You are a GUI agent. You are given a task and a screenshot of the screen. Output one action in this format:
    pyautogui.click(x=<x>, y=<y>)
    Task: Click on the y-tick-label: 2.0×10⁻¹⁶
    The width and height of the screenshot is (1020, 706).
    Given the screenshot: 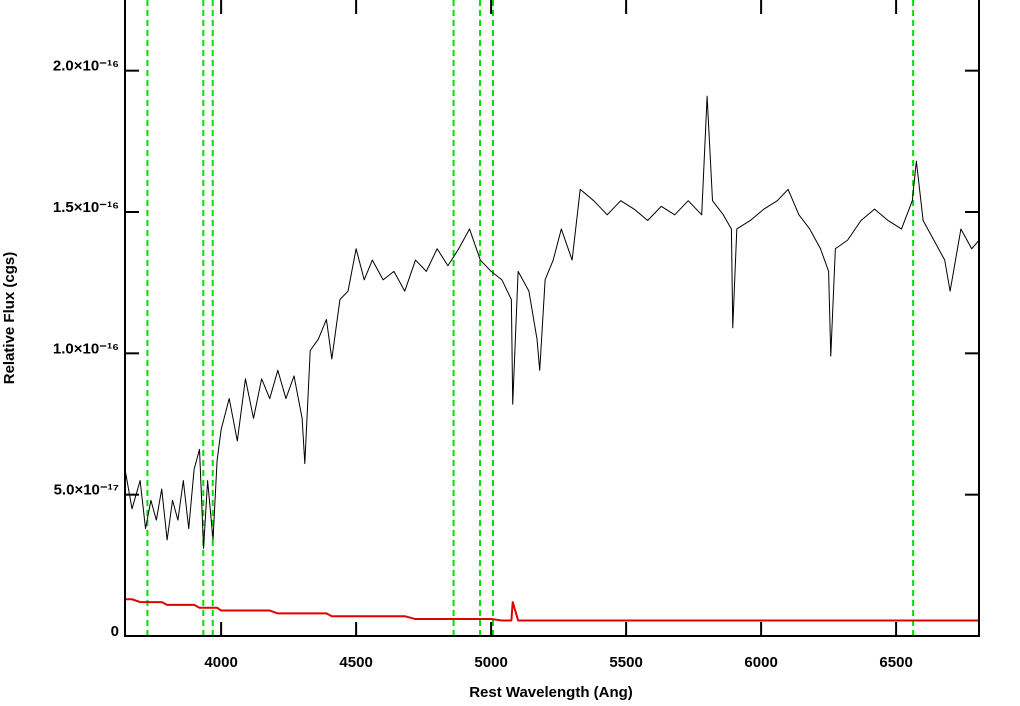 What is the action you would take?
    pyautogui.click(x=86, y=66)
    